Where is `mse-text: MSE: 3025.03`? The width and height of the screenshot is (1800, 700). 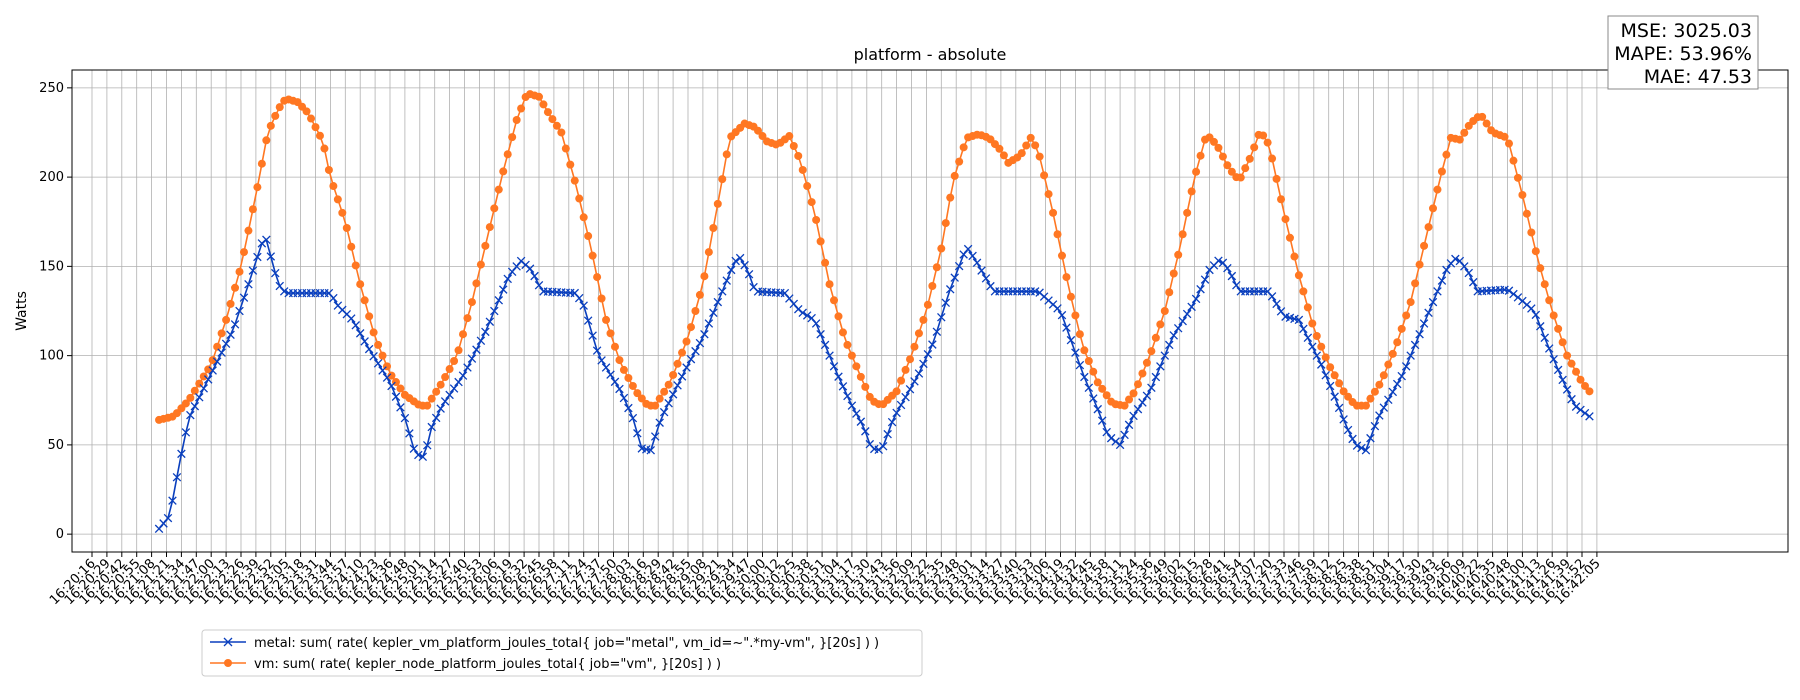 mse-text: MSE: 3025.03 is located at coordinates (1686, 31).